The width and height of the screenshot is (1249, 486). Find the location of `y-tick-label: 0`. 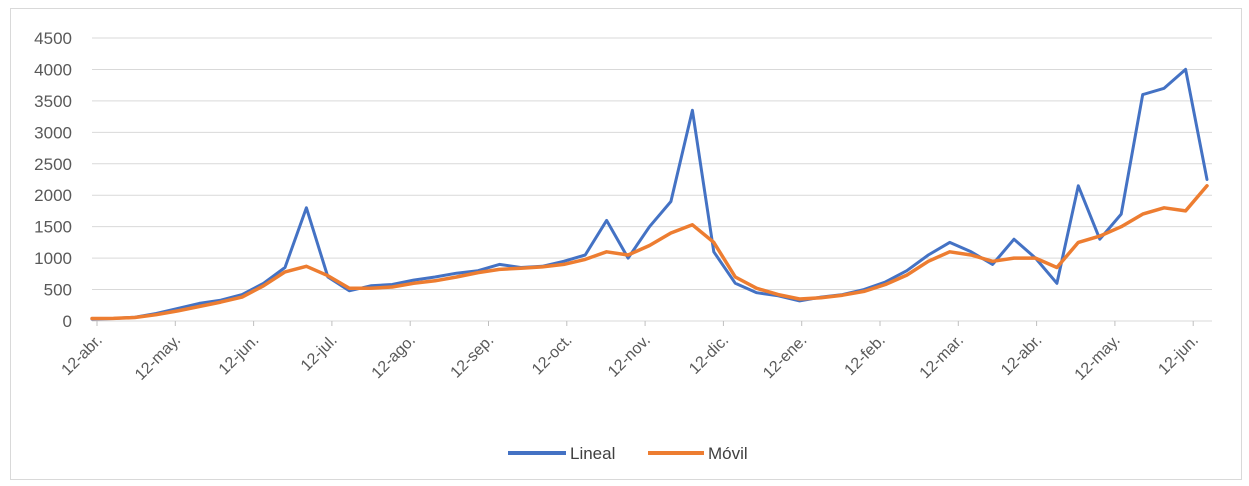

y-tick-label: 0 is located at coordinates (67, 321).